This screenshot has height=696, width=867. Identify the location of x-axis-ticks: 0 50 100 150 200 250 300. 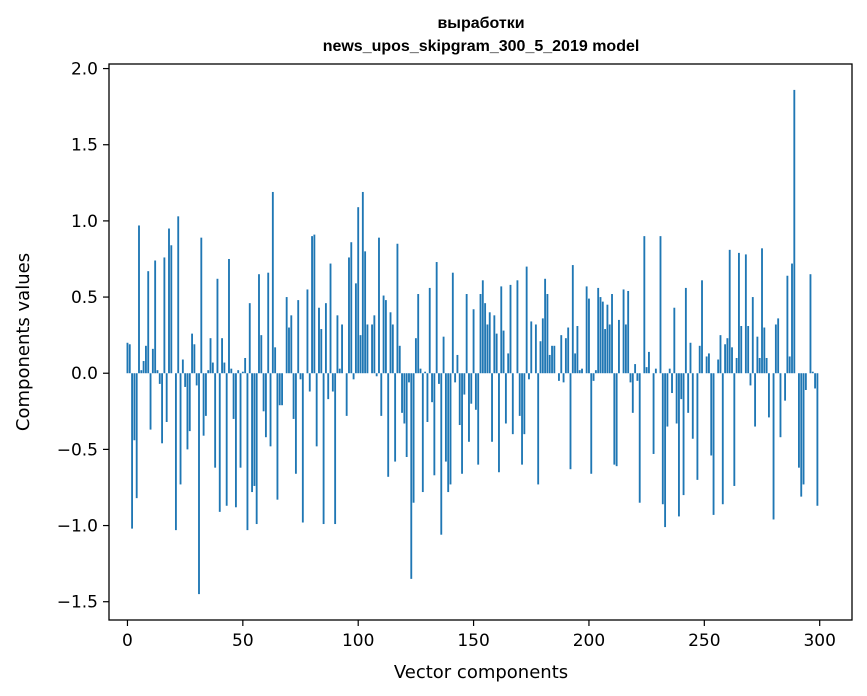
(479, 635).